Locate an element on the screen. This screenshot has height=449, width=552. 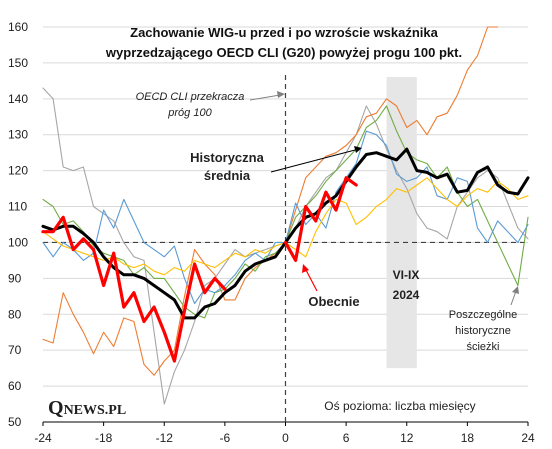
x-tick-label: -6 is located at coordinates (225, 438).